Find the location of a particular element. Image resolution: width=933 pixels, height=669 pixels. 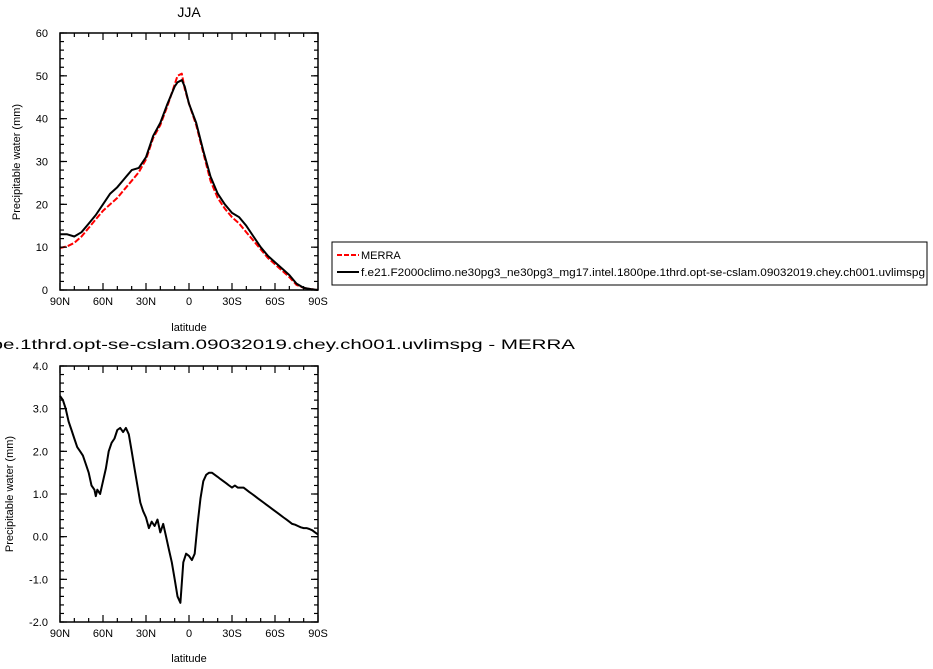

plot-frame-top is located at coordinates (189, 161).